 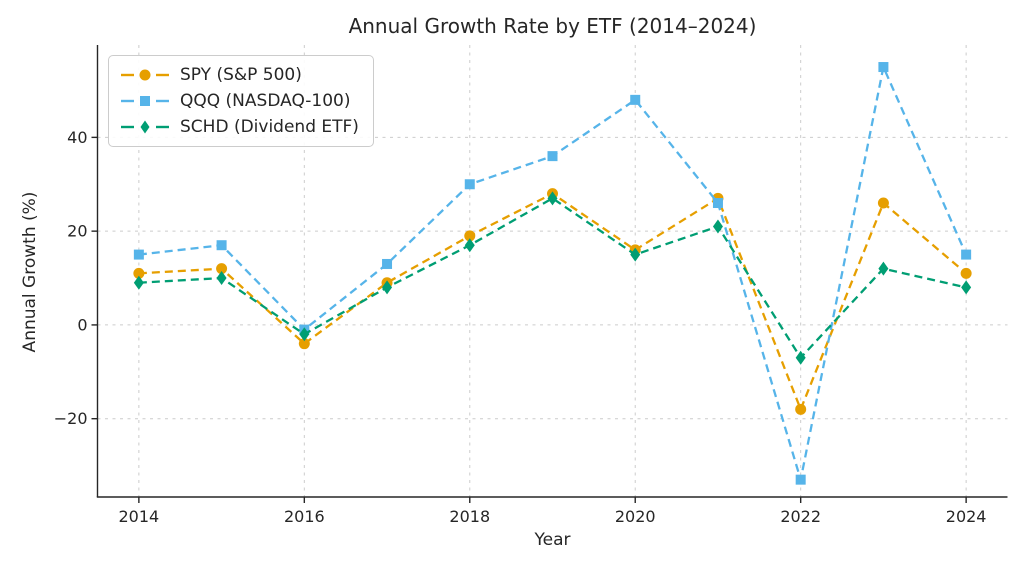 I want to click on legend-item-qqq: QQQ (NASDAQ-100), so click(x=239, y=101).